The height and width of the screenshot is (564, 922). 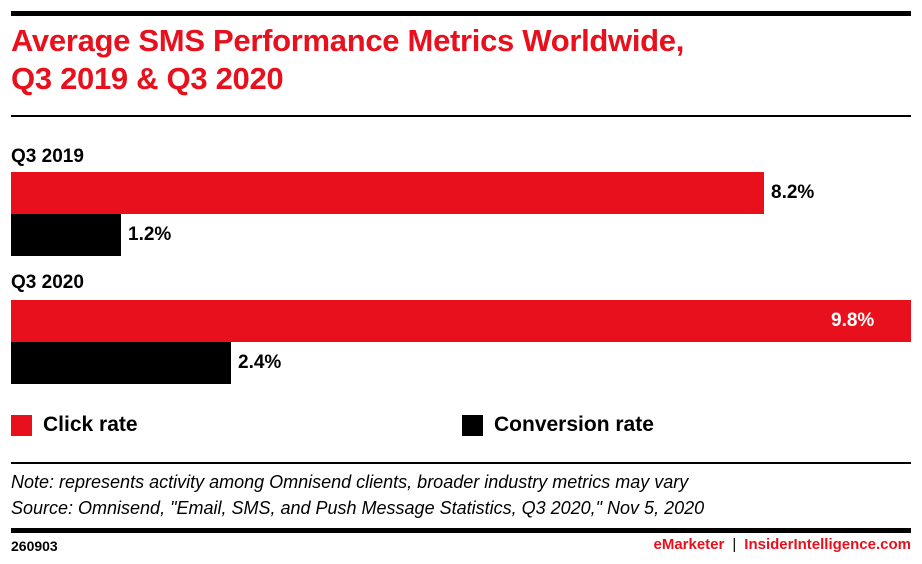 I want to click on legend-swatch-click-rate, so click(x=21, y=425).